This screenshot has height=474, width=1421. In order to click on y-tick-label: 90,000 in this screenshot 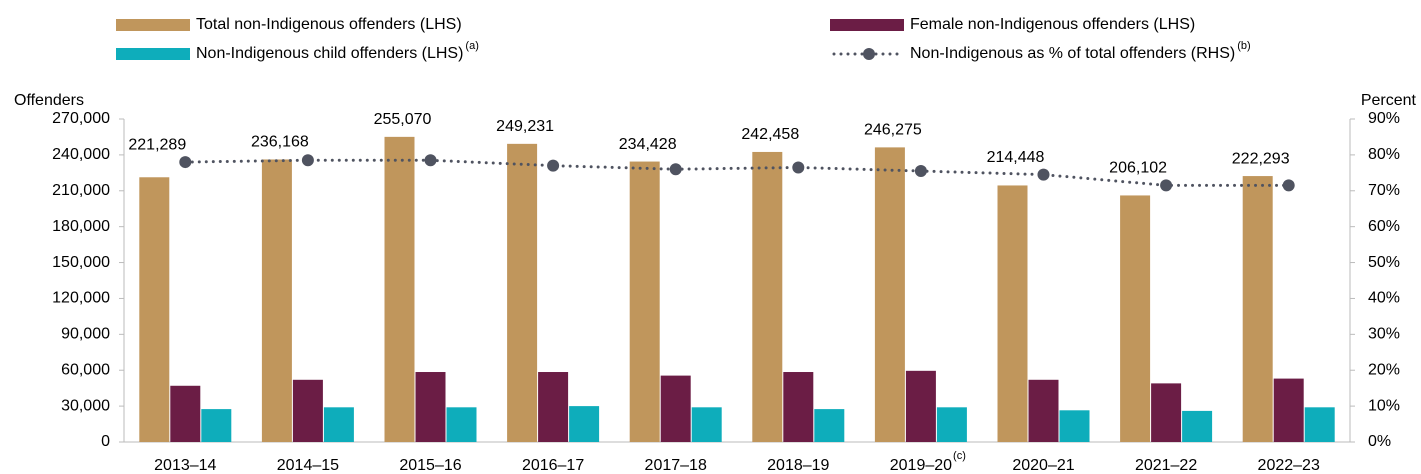, I will do `click(85, 334)`.